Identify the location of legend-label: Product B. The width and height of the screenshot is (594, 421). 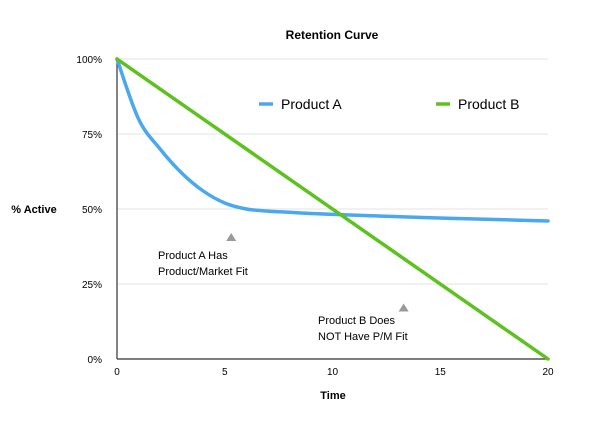
(488, 104).